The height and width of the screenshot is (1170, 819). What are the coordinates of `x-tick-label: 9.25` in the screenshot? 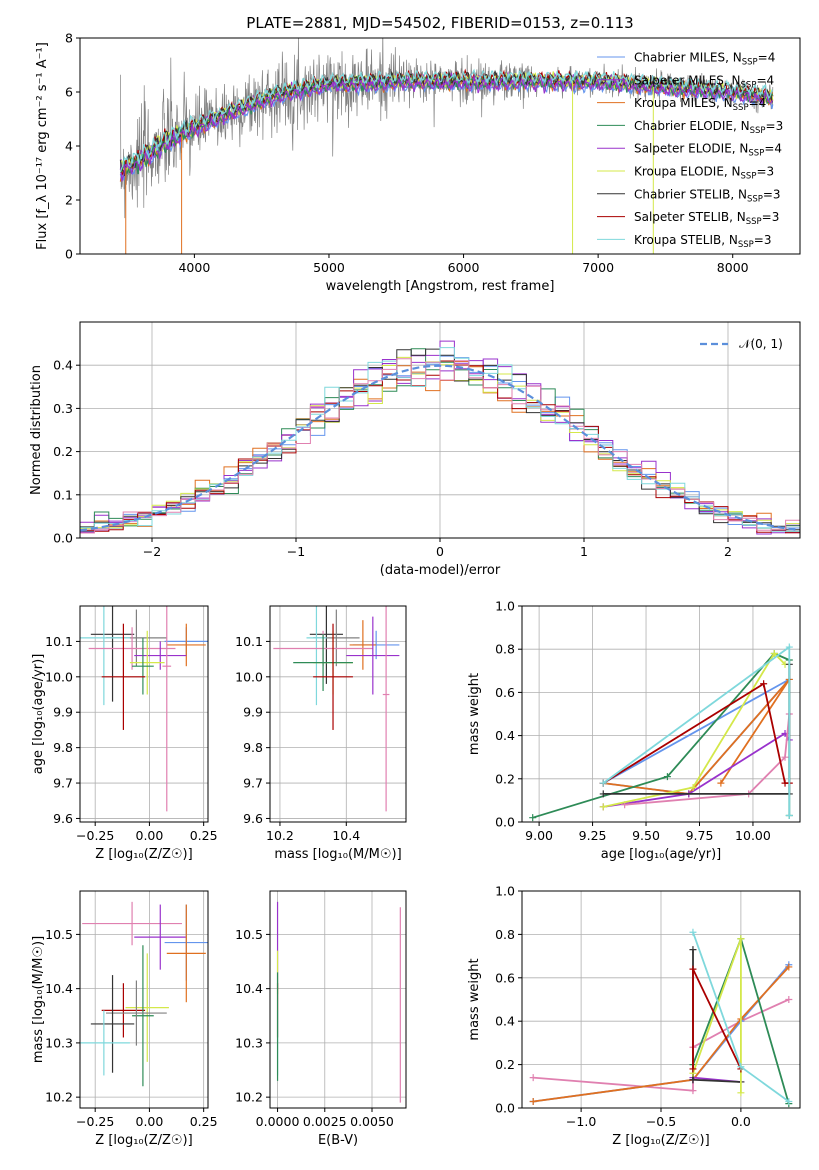 It's located at (593, 835).